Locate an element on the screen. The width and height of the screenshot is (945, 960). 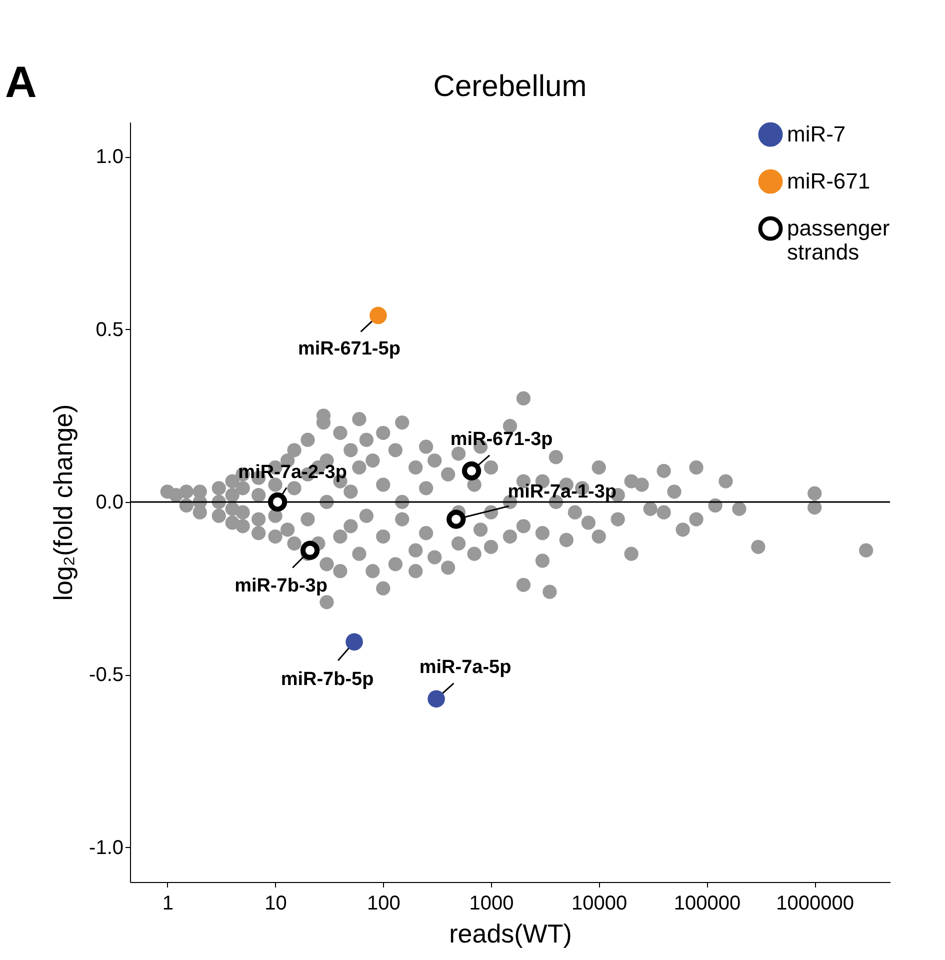
y-tick-label: -0.5 is located at coordinates (106, 675).